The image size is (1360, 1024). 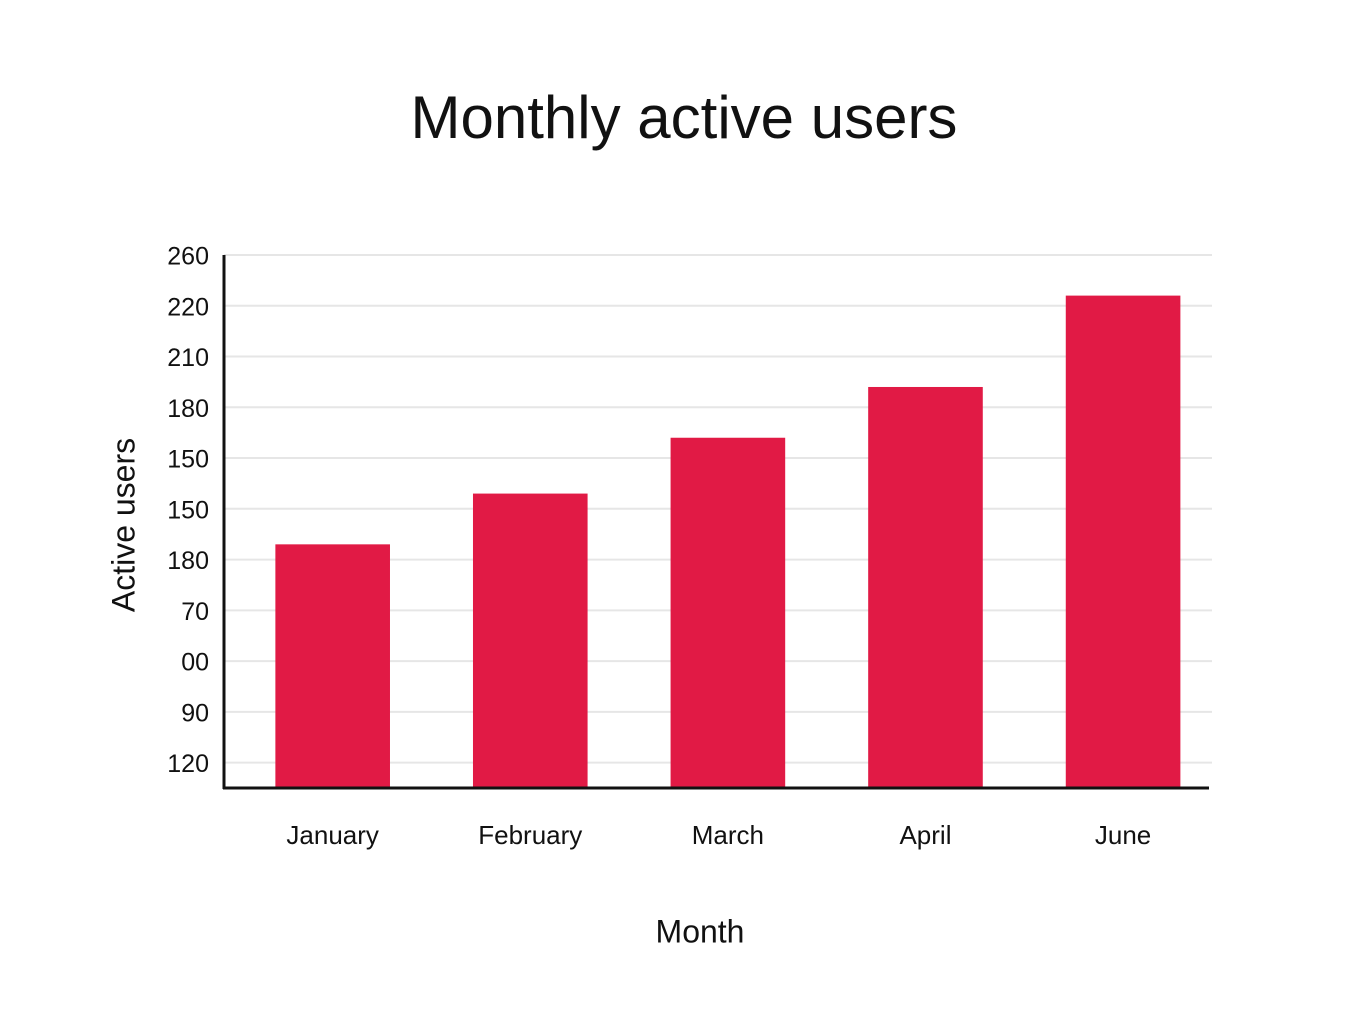 I want to click on x-tick-label: March, so click(x=728, y=835).